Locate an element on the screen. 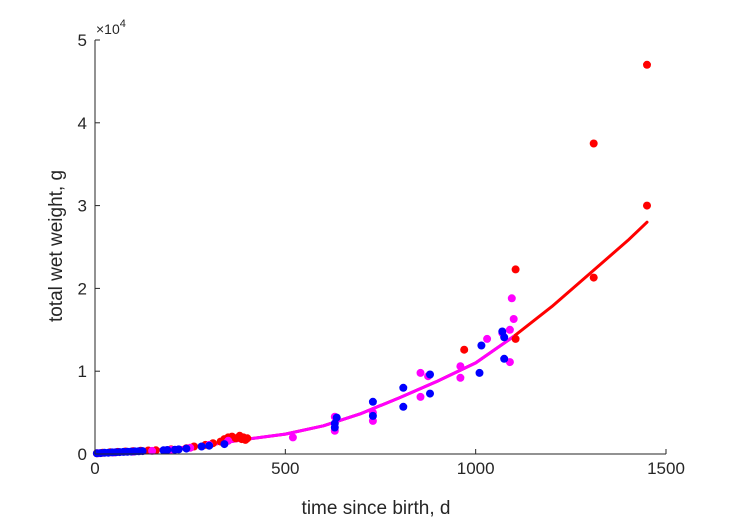 This screenshot has width=729, height=521. x-ticks: 0 500 1000 1500 is located at coordinates (387, 463).